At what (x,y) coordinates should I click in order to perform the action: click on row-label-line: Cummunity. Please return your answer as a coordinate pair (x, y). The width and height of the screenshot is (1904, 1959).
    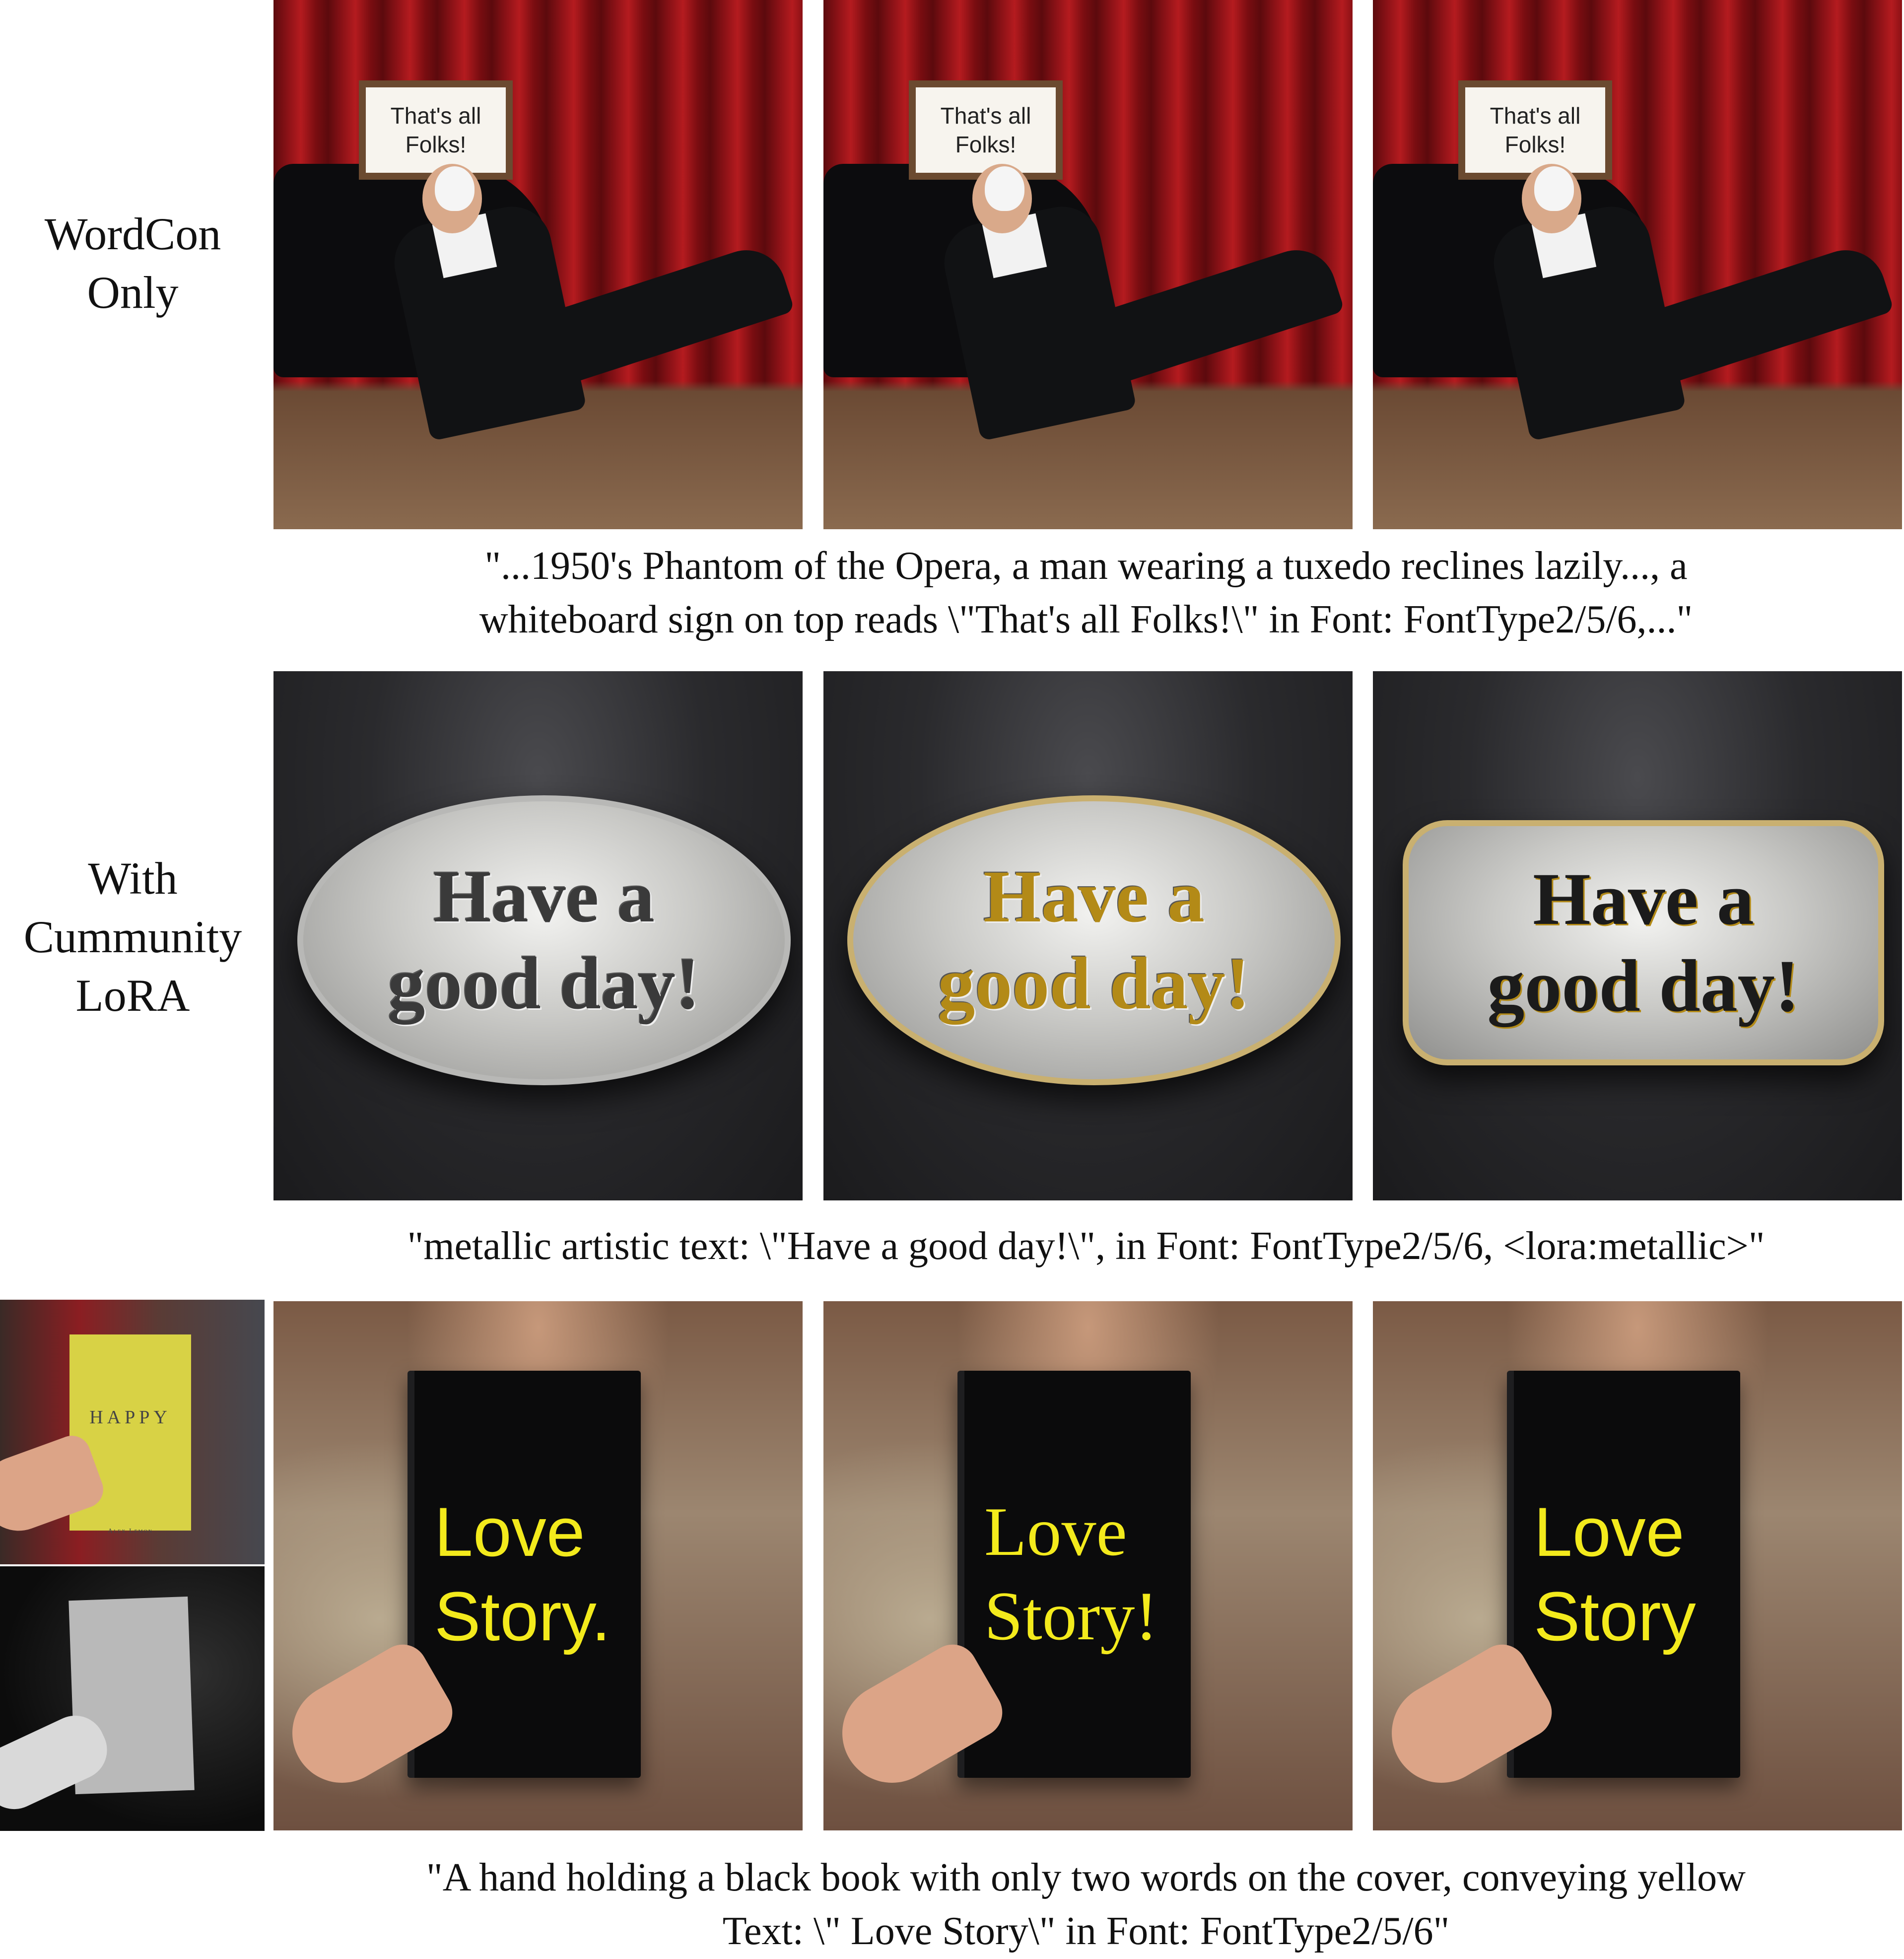
    Looking at the image, I should click on (132, 936).